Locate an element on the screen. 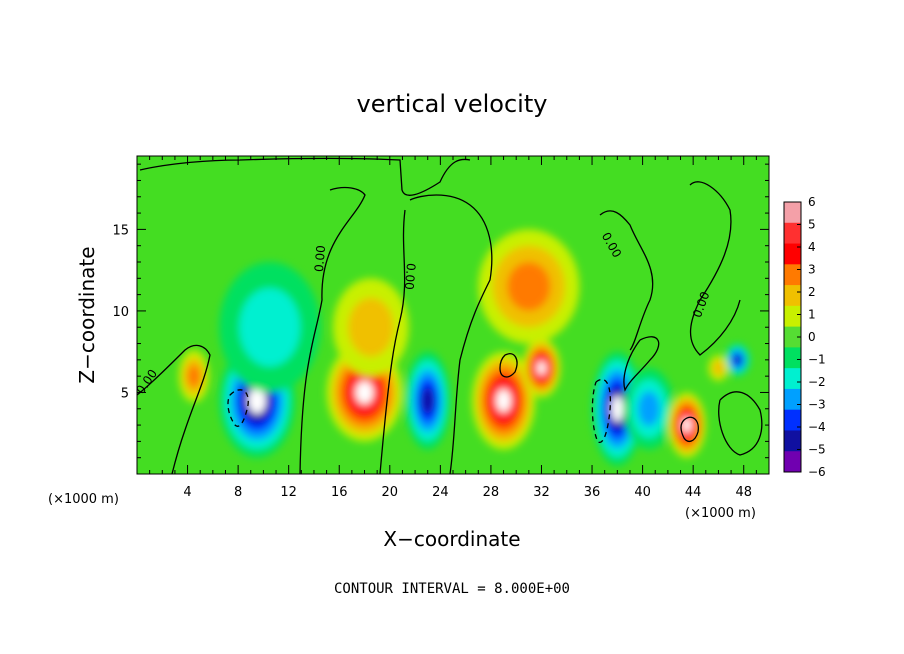 This screenshot has height=654, width=904. x-tick-label: 12 is located at coordinates (288, 492).